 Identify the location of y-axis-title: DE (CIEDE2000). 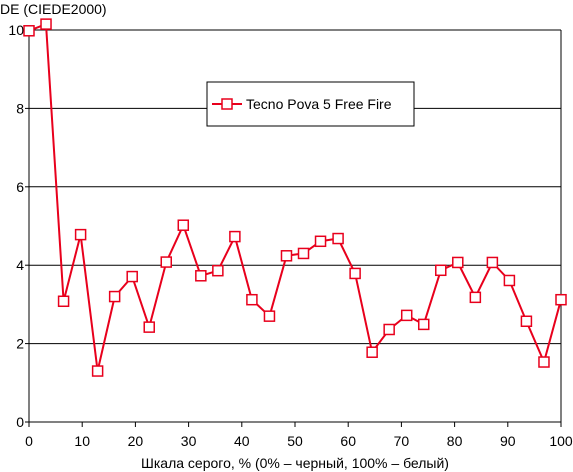
(53, 9).